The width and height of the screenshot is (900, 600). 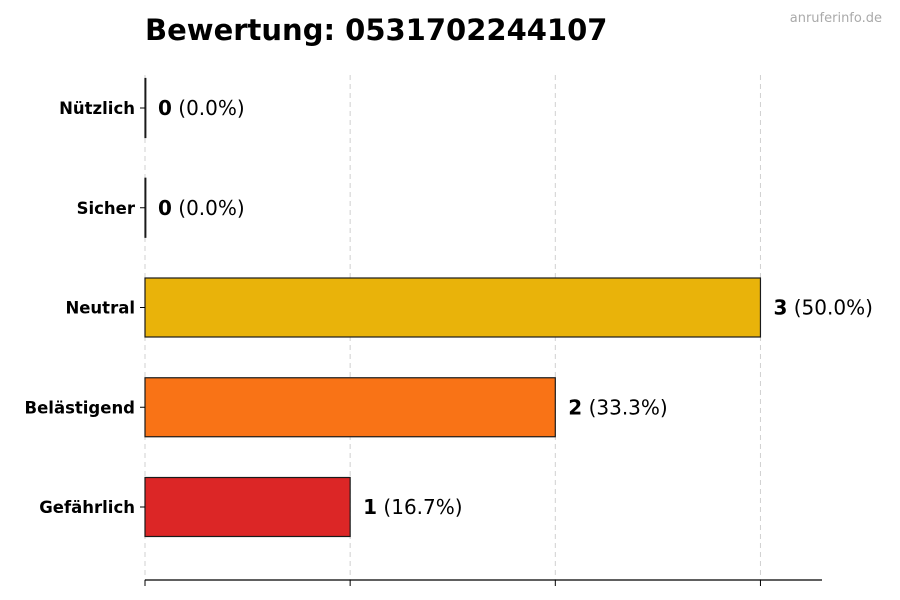 I want to click on value-label: 3 (50.0%), so click(x=822, y=308).